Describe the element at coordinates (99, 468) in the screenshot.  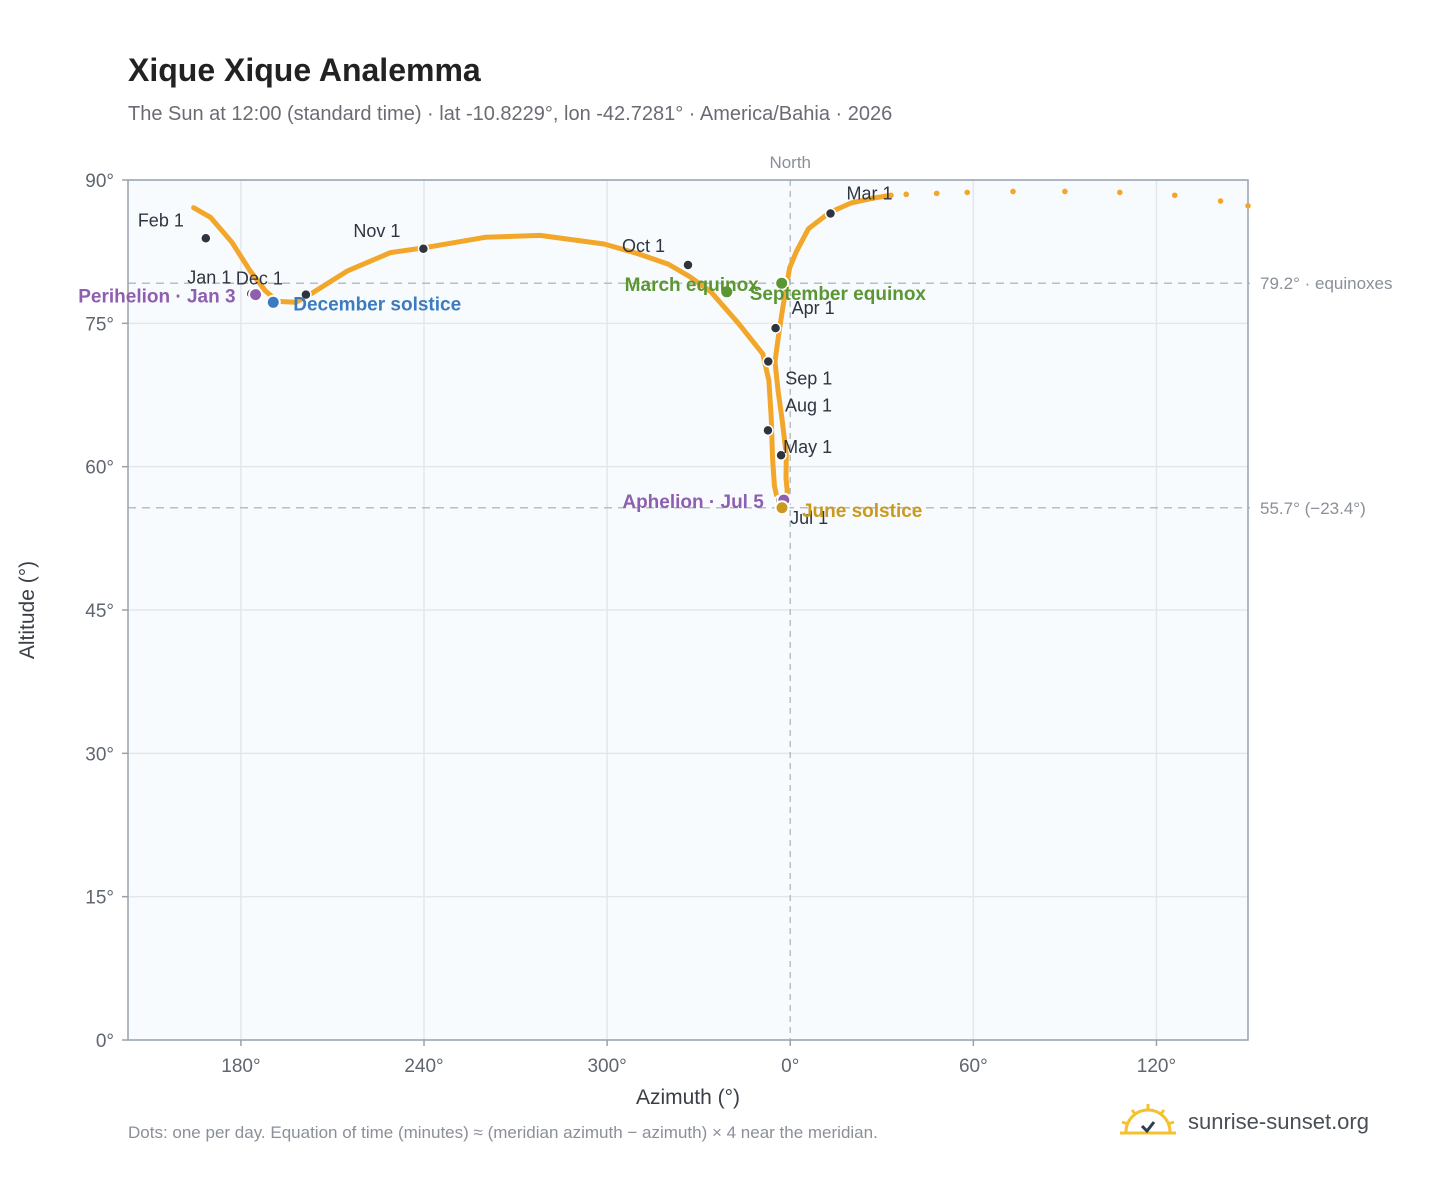
I see `y-tick-label: 60°` at that location.